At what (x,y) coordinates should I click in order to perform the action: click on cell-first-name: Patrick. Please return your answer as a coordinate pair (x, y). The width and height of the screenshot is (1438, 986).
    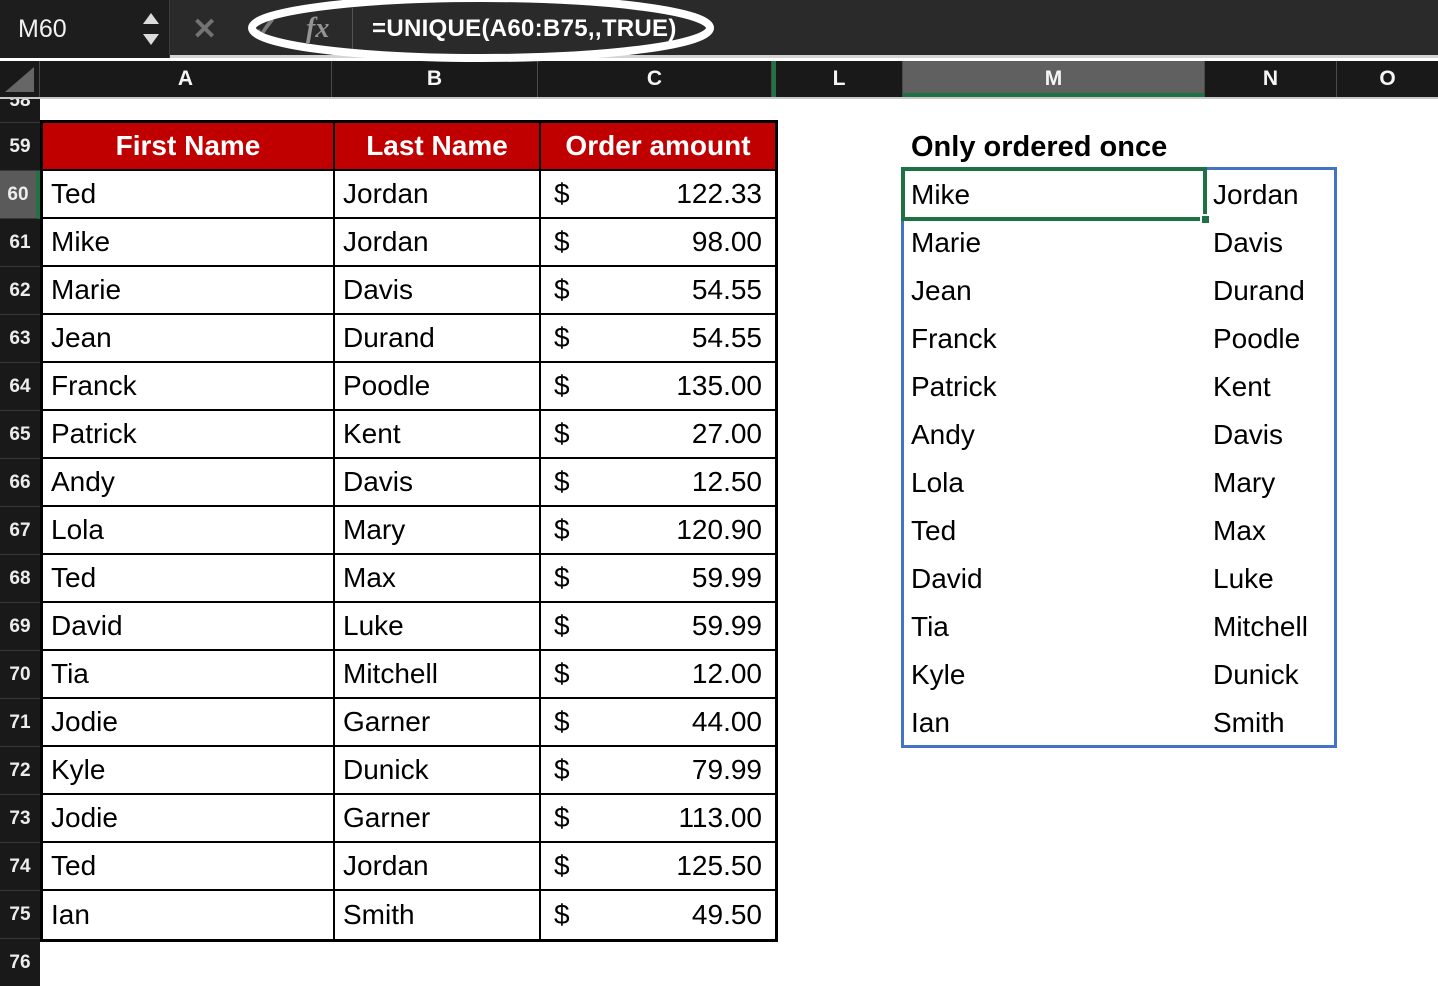
    Looking at the image, I should click on (189, 434).